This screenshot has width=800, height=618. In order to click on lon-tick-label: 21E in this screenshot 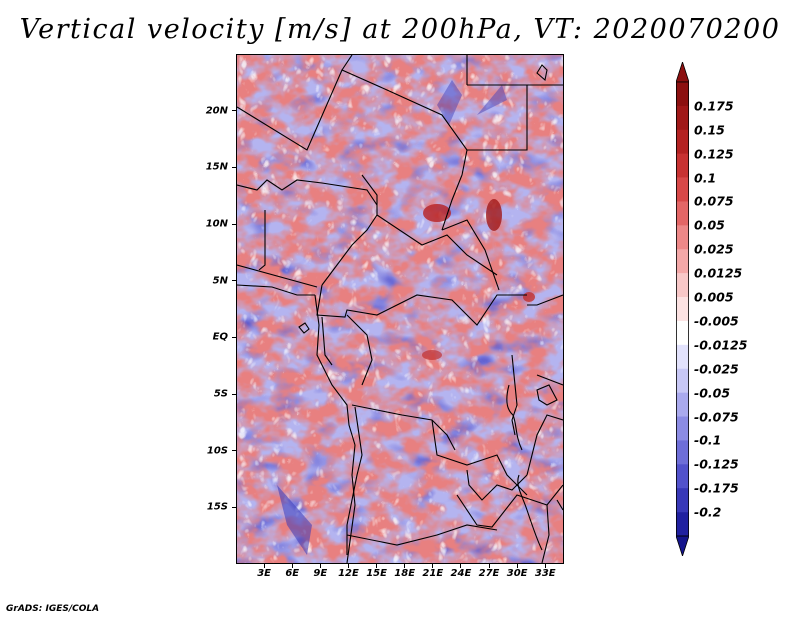, I will do `click(433, 573)`.